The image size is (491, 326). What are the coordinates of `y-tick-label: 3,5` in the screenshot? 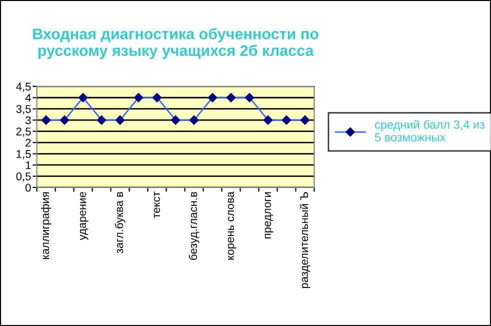 It's located at (23, 109).